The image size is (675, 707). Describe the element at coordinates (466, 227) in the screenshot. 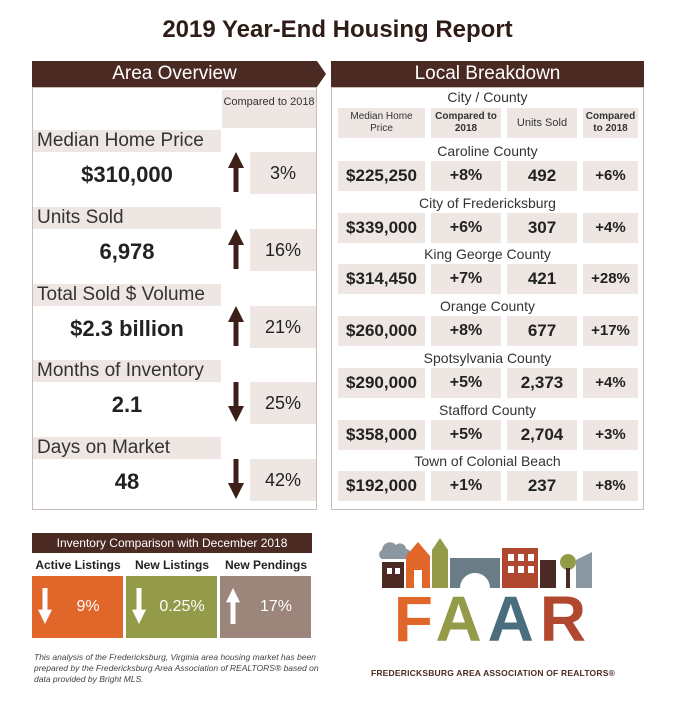

I see `county-median-pct: +6%` at that location.